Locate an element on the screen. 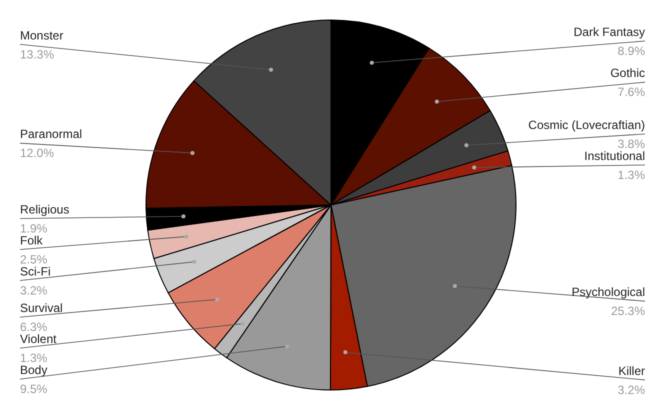  slice-label: Religious is located at coordinates (45, 209).